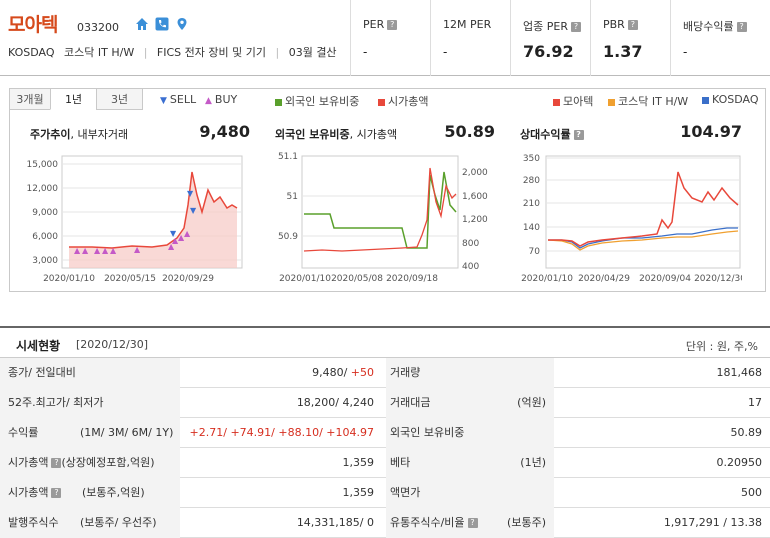  Describe the element at coordinates (221, 99) in the screenshot. I see `legend-buy: ▲ BUY` at that location.